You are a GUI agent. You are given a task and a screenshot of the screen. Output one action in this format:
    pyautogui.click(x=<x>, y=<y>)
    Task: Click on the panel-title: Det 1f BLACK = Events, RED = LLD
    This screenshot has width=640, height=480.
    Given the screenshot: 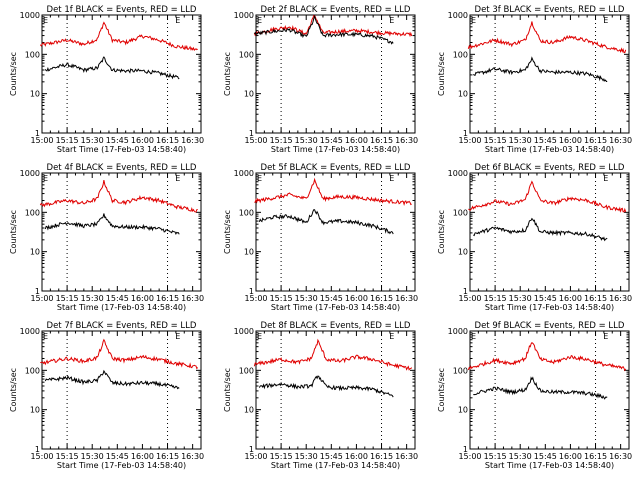 What is the action you would take?
    pyautogui.click(x=122, y=10)
    